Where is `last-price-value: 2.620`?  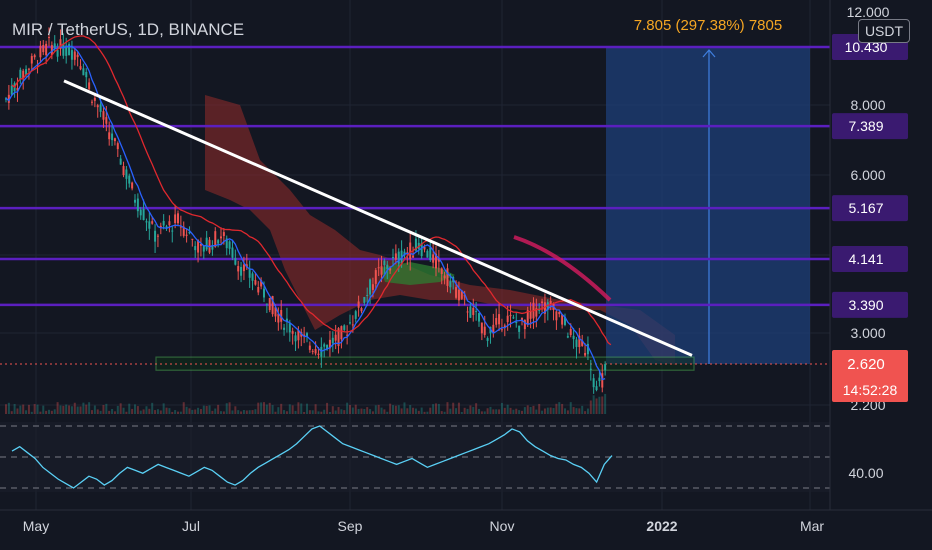
last-price-value: 2.620 is located at coordinates (866, 364).